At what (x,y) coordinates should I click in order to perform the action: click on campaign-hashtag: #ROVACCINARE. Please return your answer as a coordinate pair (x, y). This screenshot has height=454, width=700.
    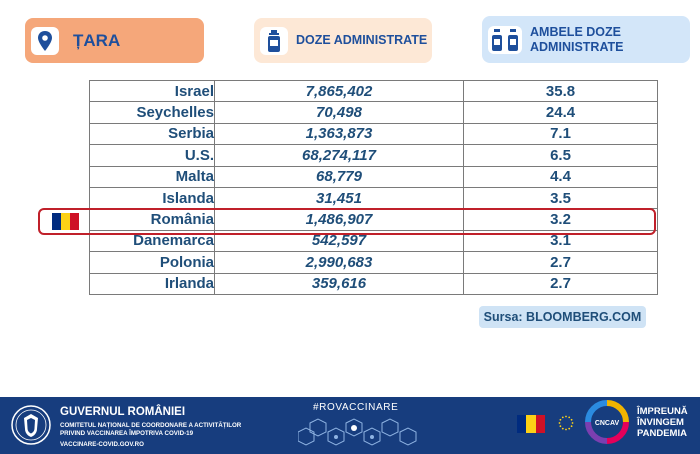
    Looking at the image, I should click on (356, 407).